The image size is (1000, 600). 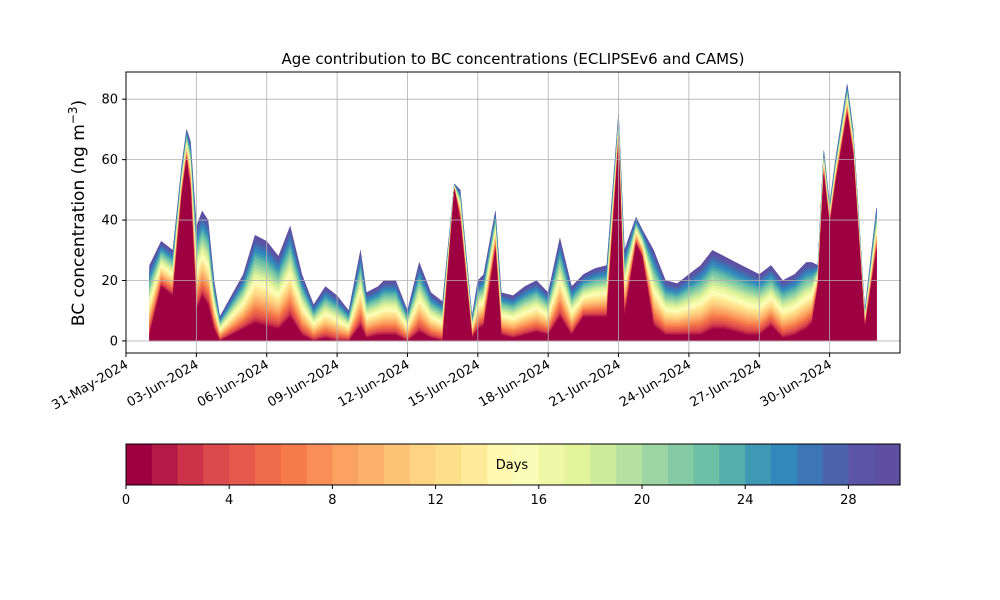 I want to click on x-tick-label: 30-Jun-2024, so click(x=796, y=383).